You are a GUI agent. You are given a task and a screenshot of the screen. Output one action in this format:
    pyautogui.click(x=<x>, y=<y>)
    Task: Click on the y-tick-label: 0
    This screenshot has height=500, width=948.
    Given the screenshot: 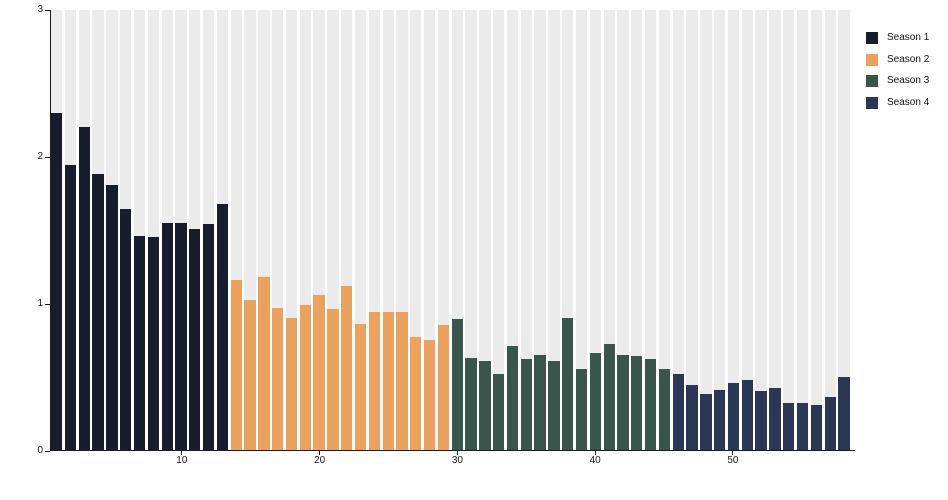 What is the action you would take?
    pyautogui.click(x=40, y=450)
    